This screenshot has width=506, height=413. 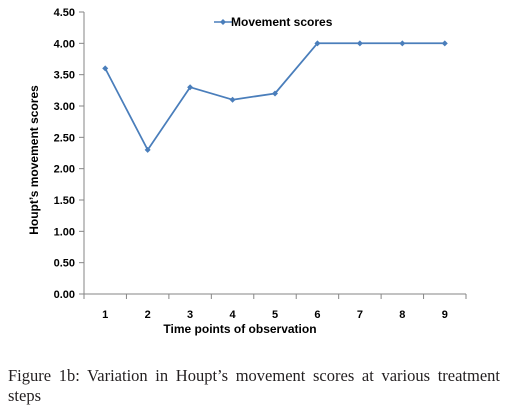 I want to click on x-tick-label: 2, so click(x=148, y=315).